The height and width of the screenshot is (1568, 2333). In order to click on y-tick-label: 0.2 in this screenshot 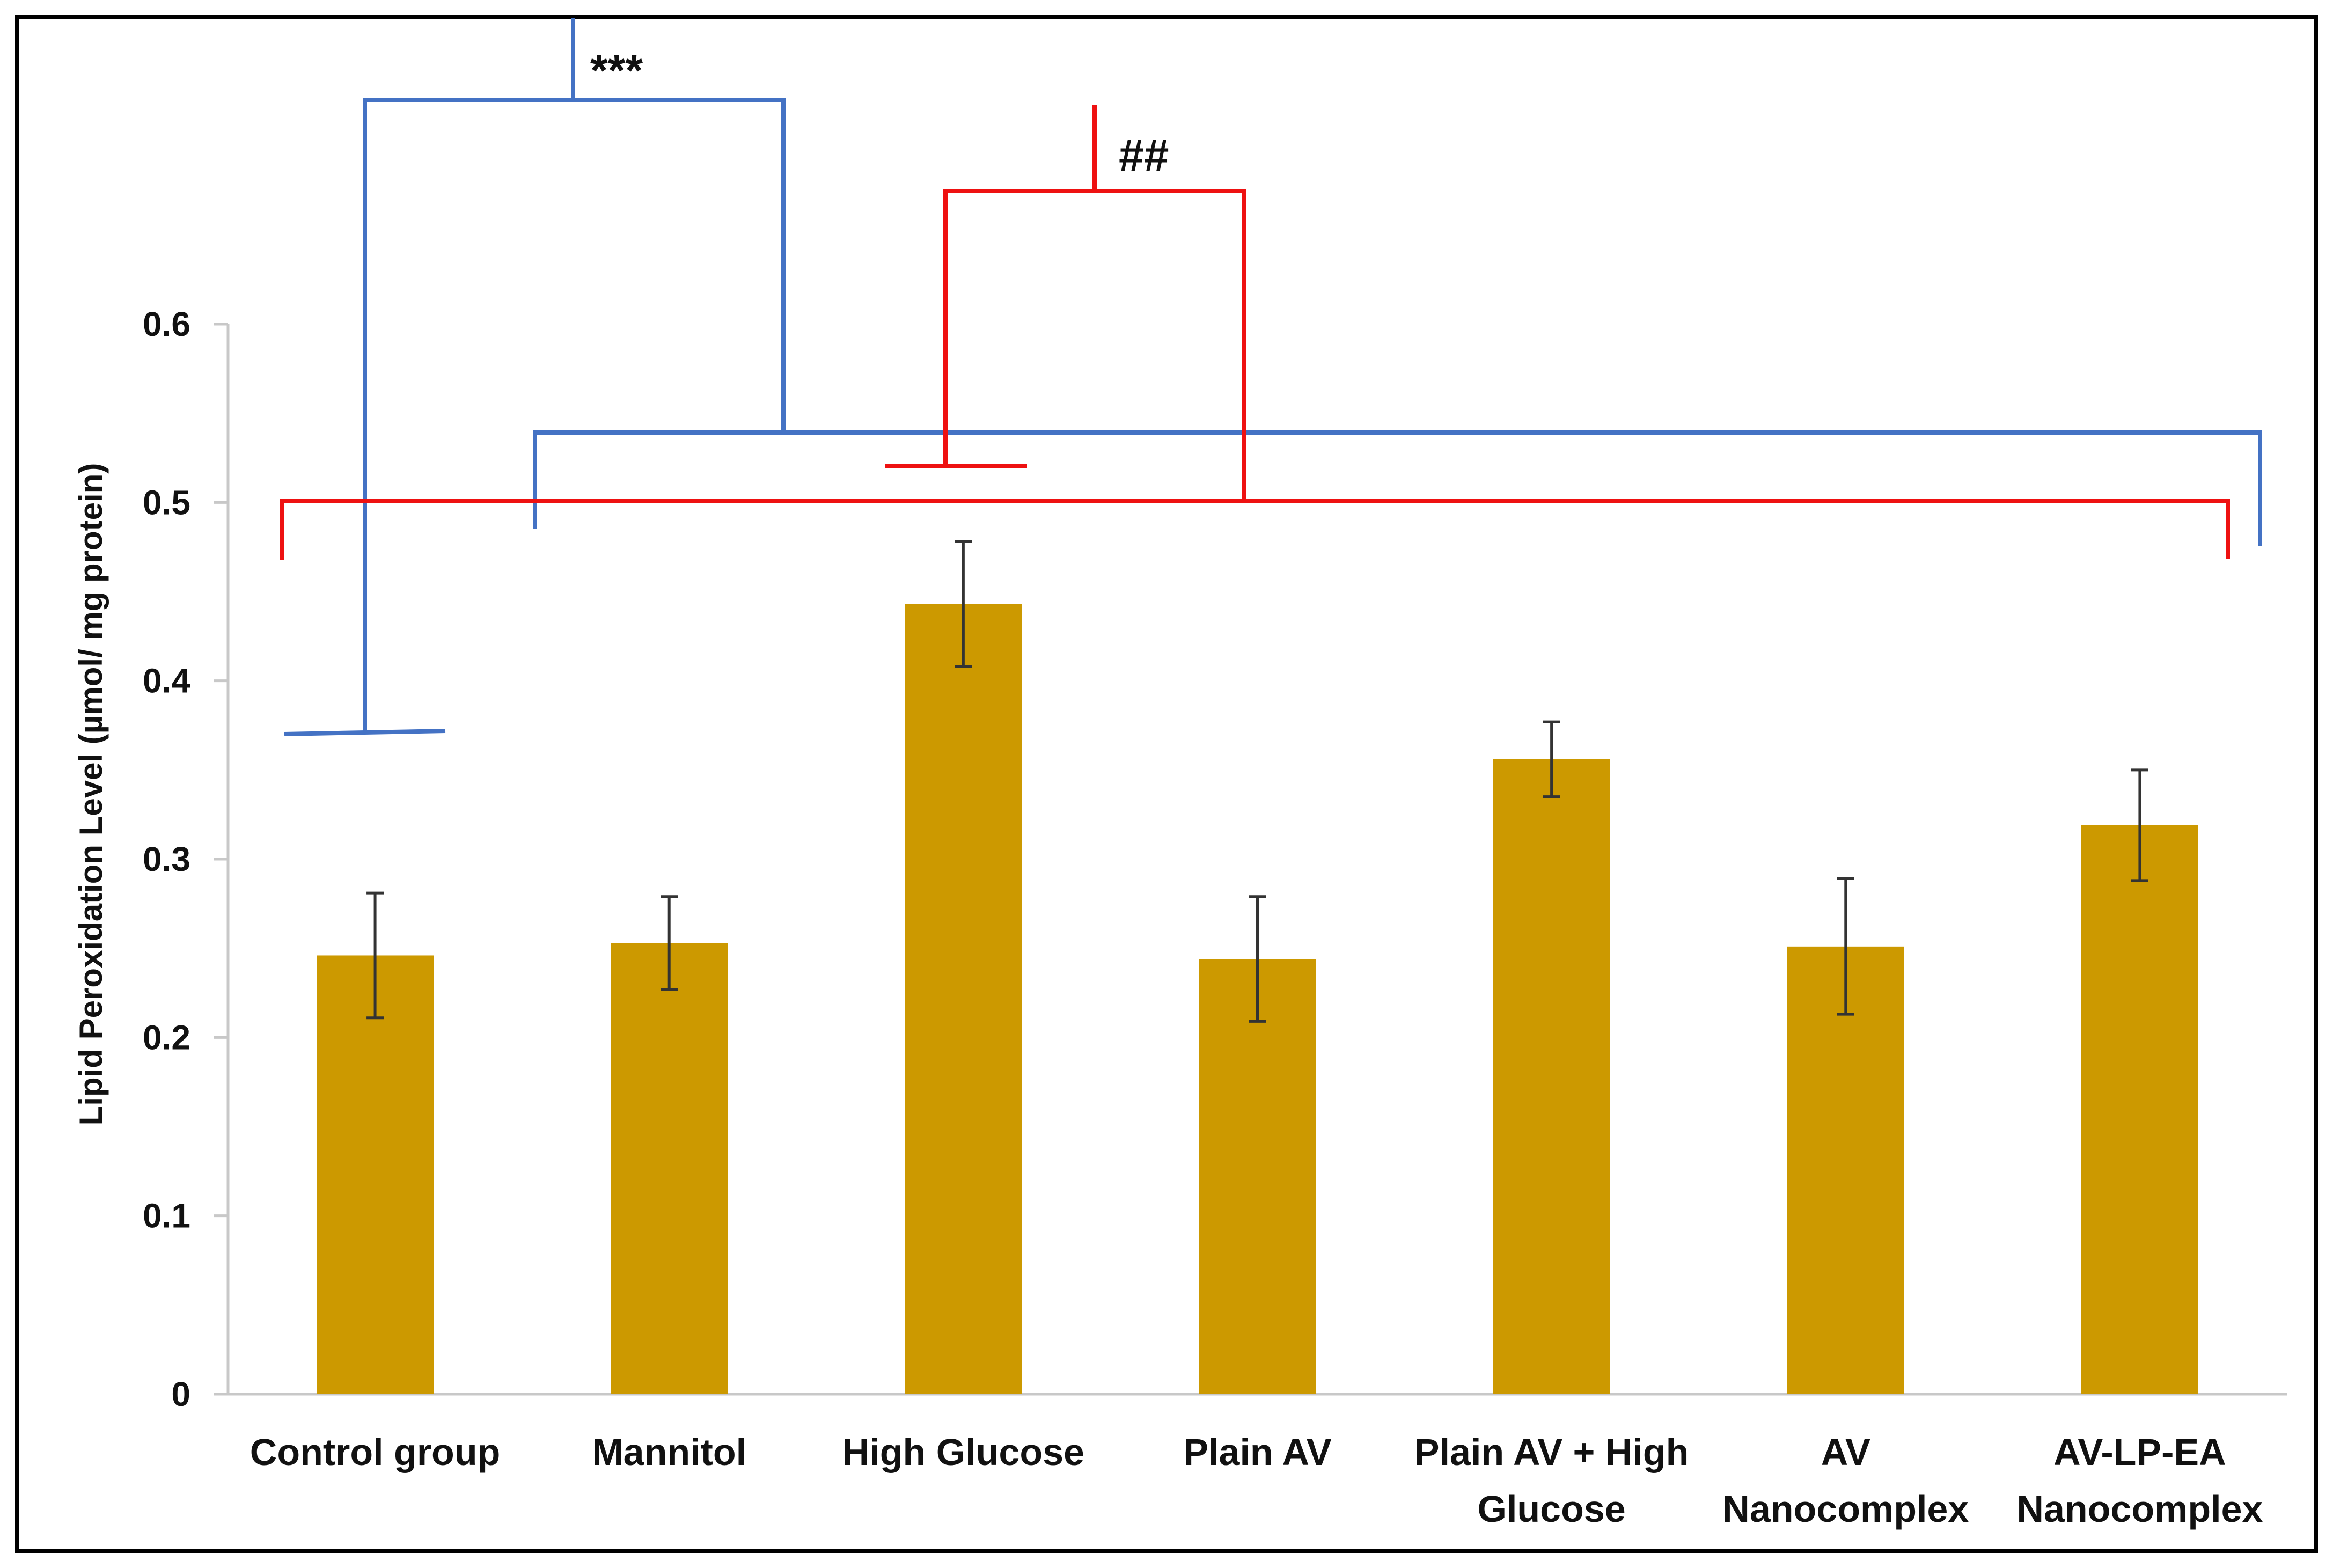, I will do `click(166, 1037)`.